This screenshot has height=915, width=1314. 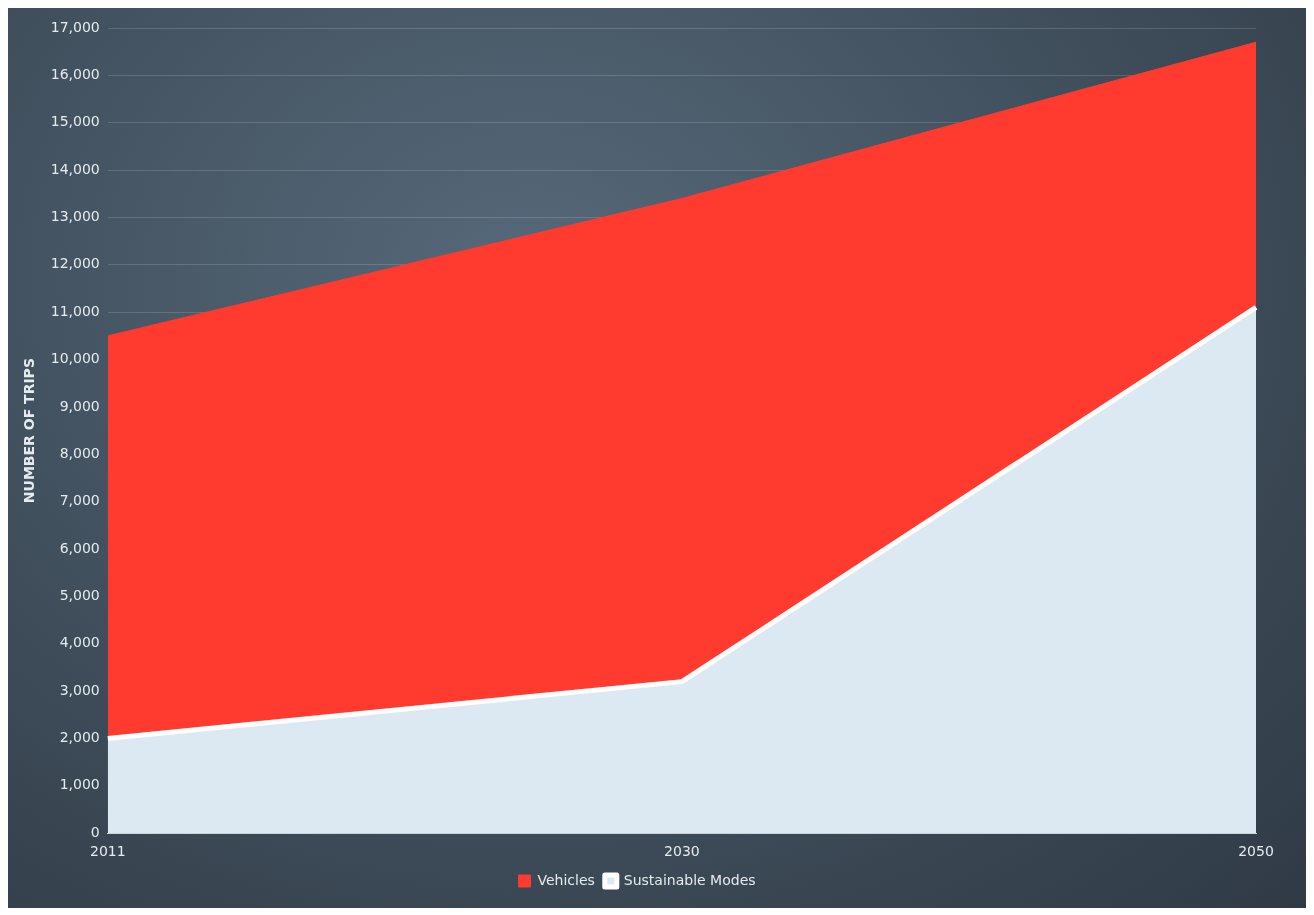 I want to click on y-tick-label: 15,000, so click(x=75, y=121).